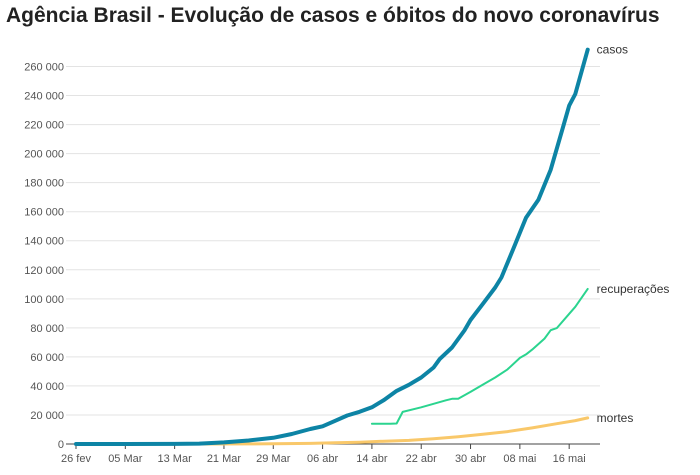 The width and height of the screenshot is (700, 475). Describe the element at coordinates (471, 459) in the screenshot. I see `x-tick-label: 30 abr` at that location.